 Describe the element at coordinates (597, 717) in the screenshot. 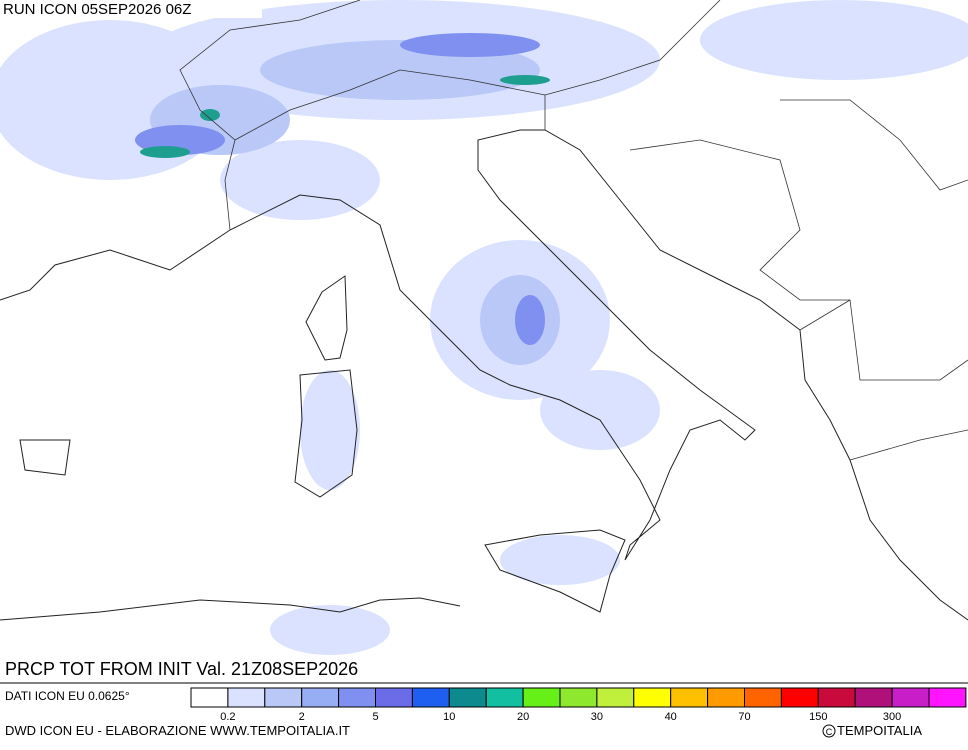

I see `legend-label: 30` at that location.